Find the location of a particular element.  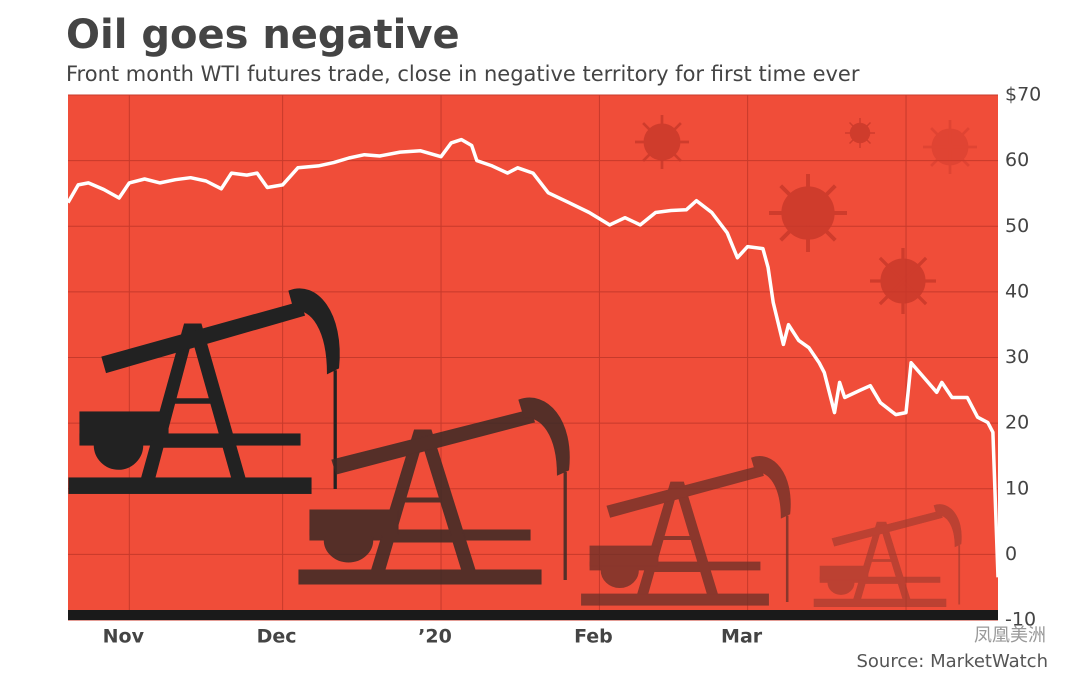

y-tick-label: 40 is located at coordinates (1017, 291).